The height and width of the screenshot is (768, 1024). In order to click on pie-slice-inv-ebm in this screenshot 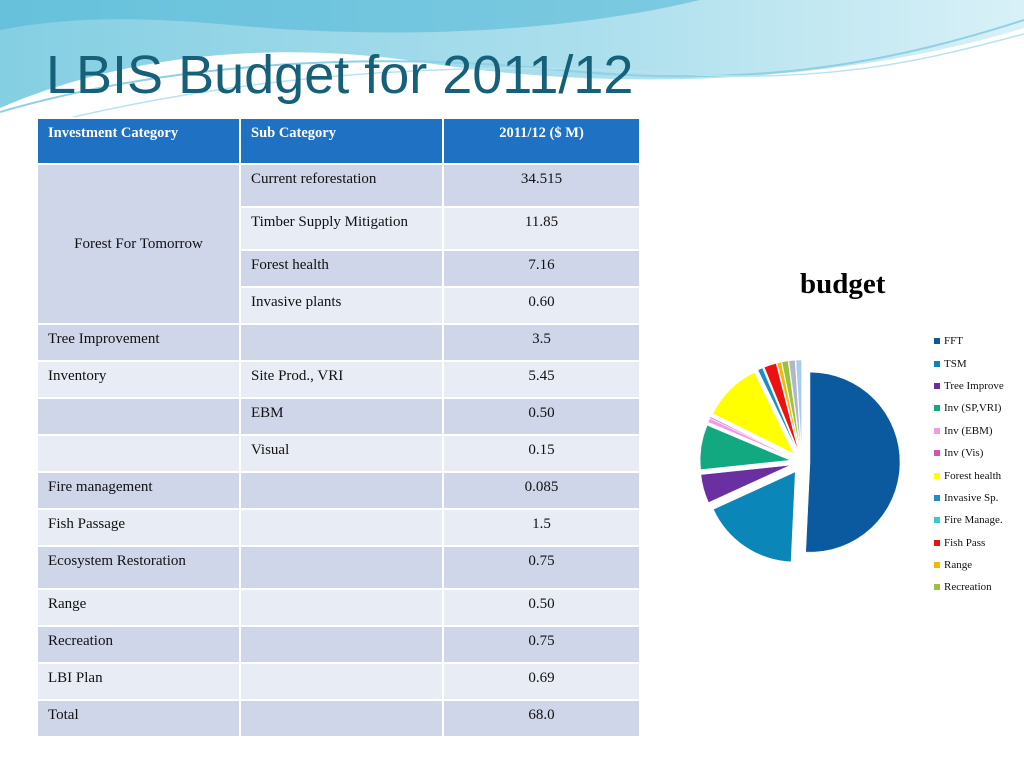, I will do `click(749, 438)`.